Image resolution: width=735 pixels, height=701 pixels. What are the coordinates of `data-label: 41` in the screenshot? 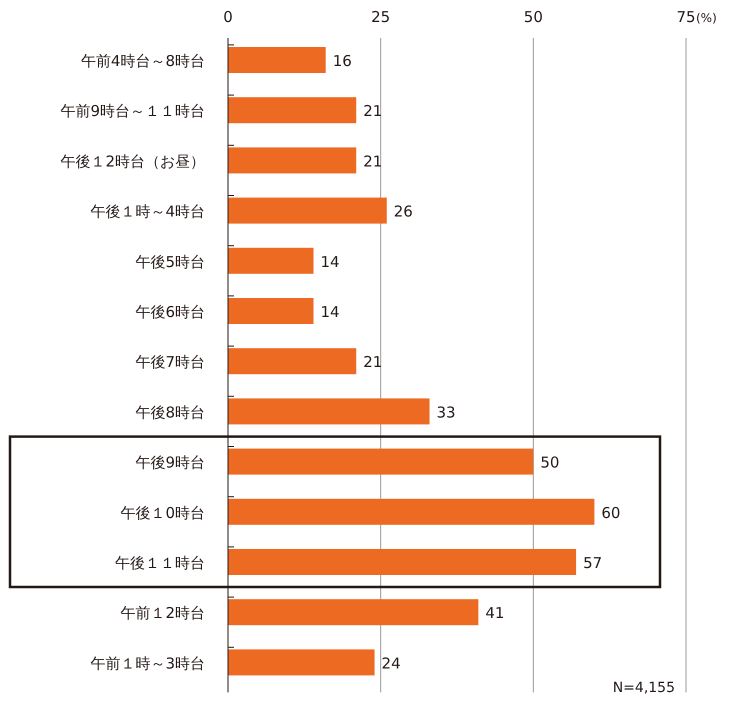 It's located at (494, 613).